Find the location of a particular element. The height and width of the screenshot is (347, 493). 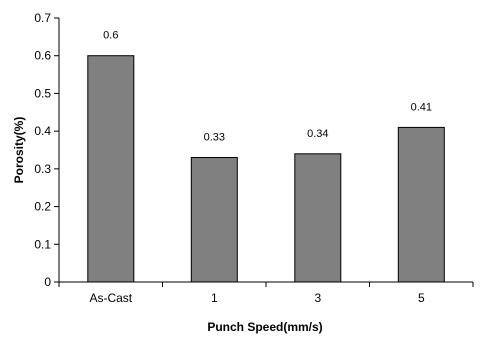

y-tick-label-0: 0 is located at coordinates (47, 282).